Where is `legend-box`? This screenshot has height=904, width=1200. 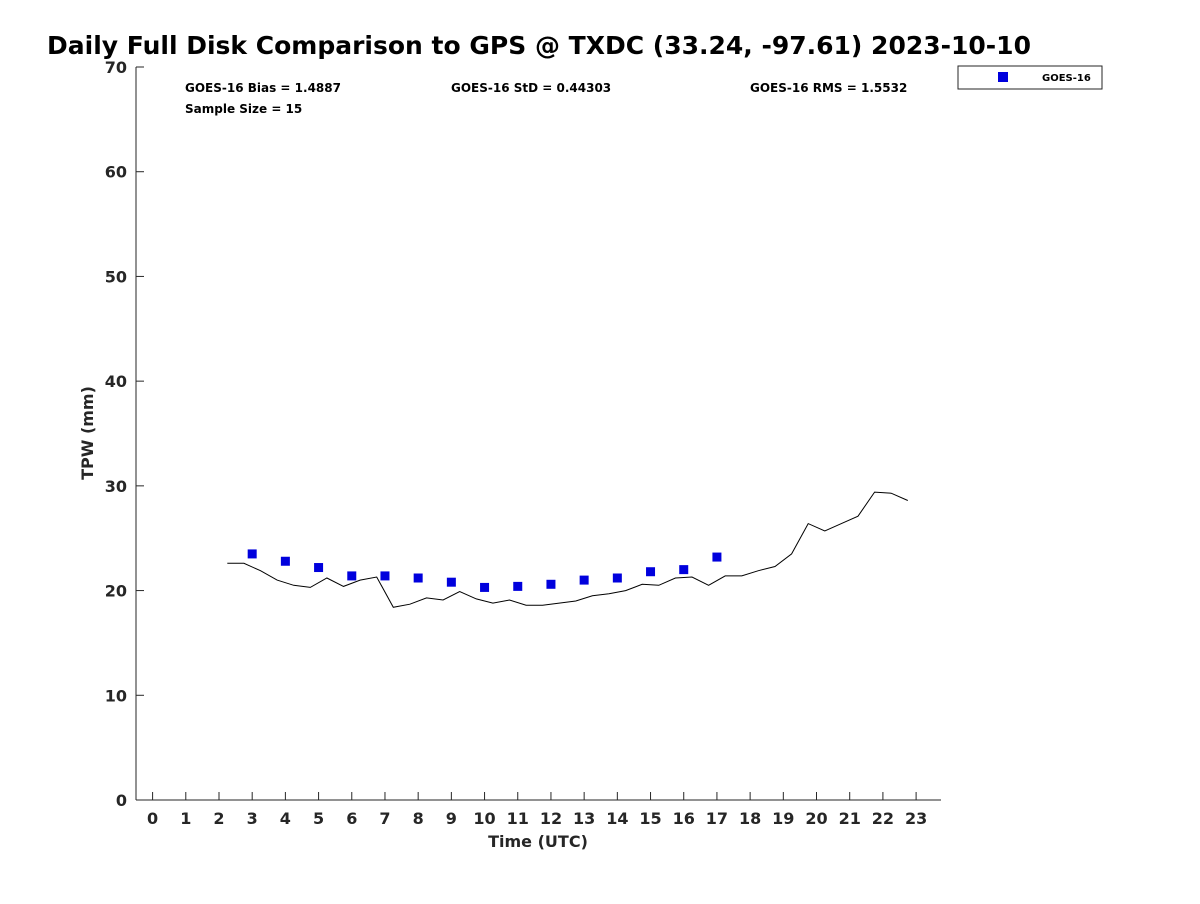 legend-box is located at coordinates (1030, 77).